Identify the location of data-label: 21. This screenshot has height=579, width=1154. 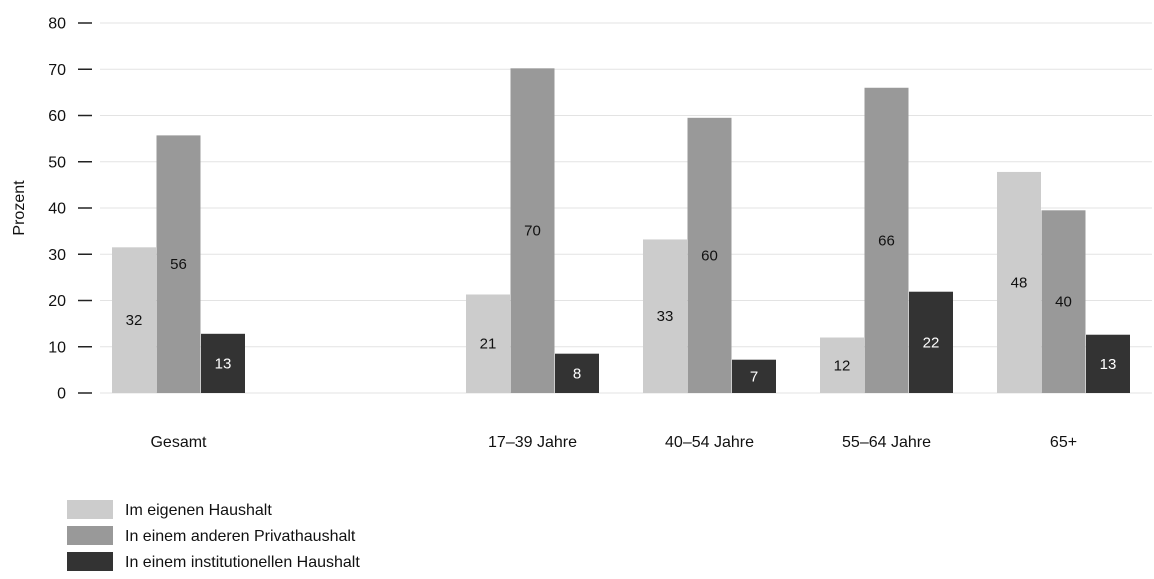
(488, 344).